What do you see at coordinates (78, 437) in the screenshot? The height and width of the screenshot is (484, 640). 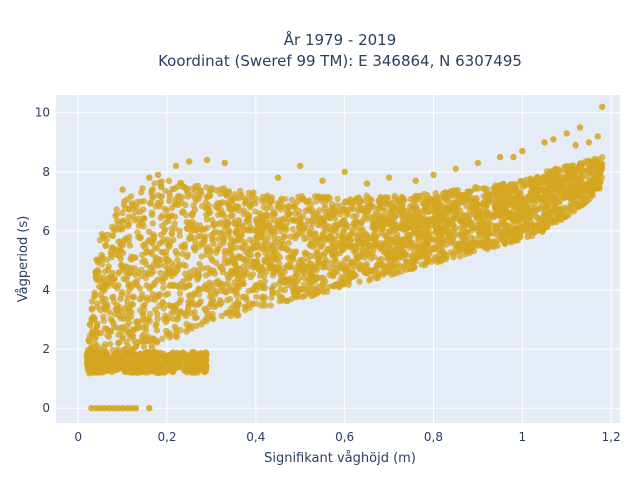 I see `x-tick-label: 0` at bounding box center [78, 437].